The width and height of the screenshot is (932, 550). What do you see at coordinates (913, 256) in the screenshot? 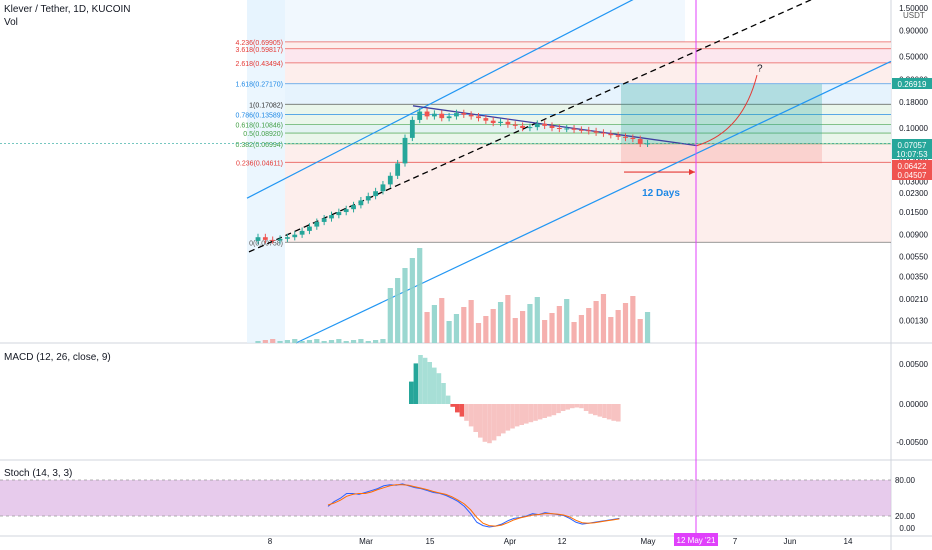
I see `price-tick-label: 0.00550` at bounding box center [913, 256].